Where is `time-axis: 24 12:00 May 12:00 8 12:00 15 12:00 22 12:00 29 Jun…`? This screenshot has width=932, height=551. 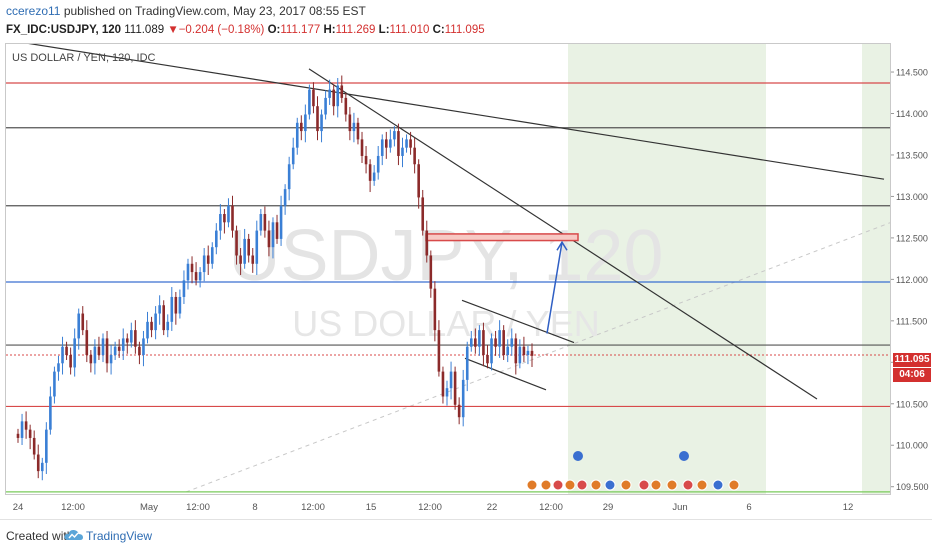
time-axis: 24 12:00 May 12:00 8 12:00 15 12:00 22 12:00 29 Jun… is located at coordinates (448, 507).